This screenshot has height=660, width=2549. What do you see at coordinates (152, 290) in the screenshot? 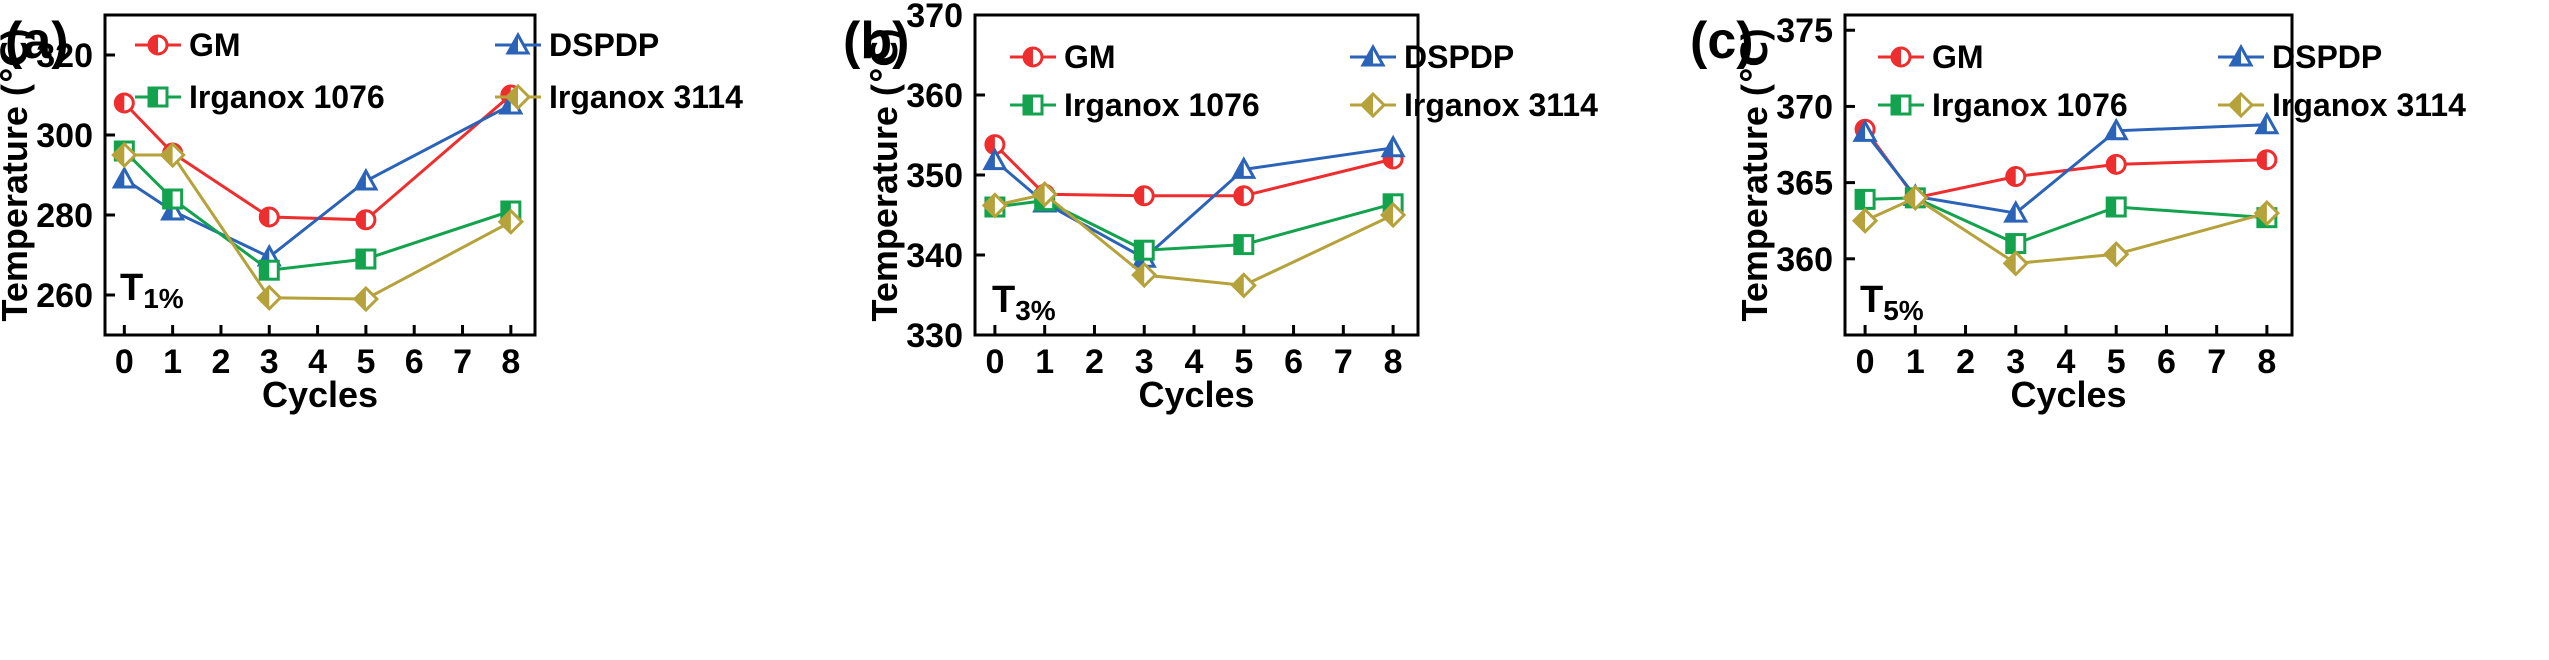
I see `temperature-threshold-label: T1%` at bounding box center [152, 290].